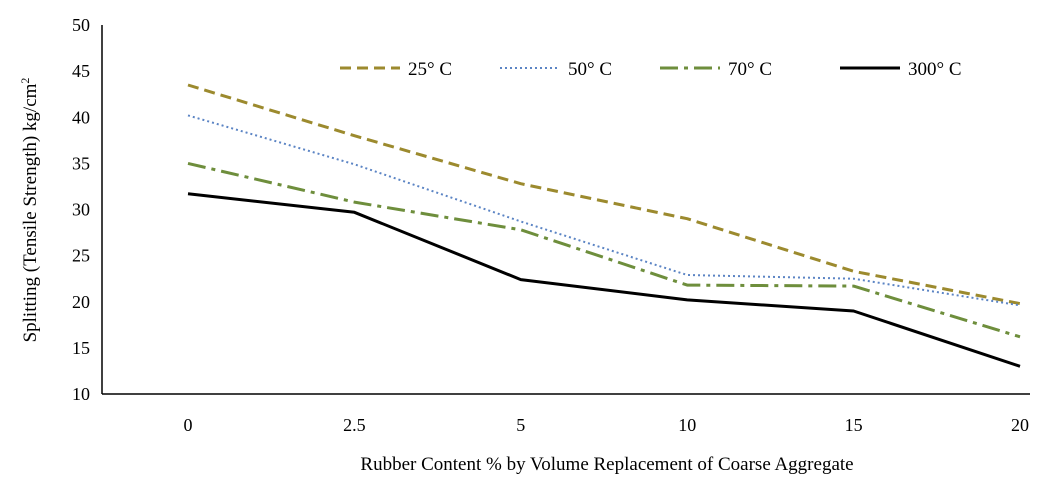  What do you see at coordinates (430, 69) in the screenshot?
I see `legend-label: 25° C` at bounding box center [430, 69].